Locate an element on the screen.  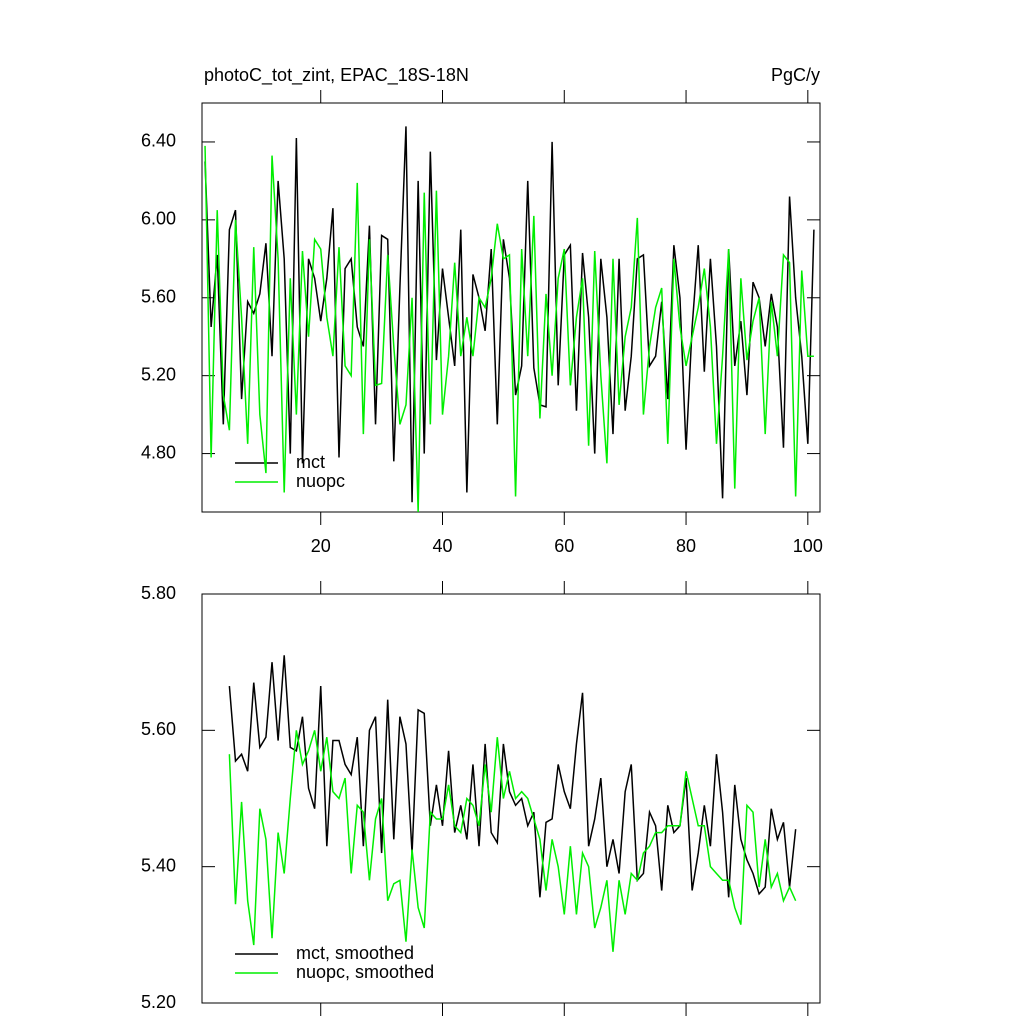
chart-title: photoC_tot_zint, EPAC_18S-18N is located at coordinates (336, 75).